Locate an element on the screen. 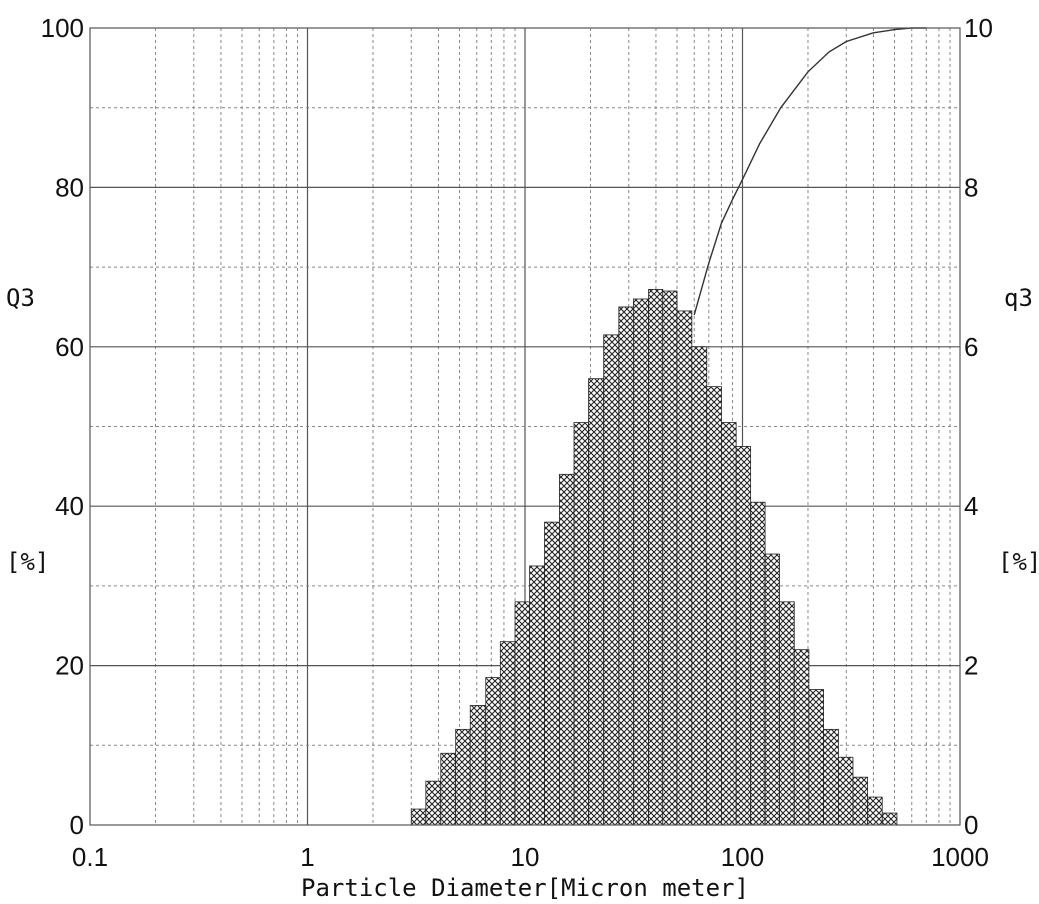 The width and height of the screenshot is (1039, 904). y-tick-label-left: 100 is located at coordinates (62, 28).